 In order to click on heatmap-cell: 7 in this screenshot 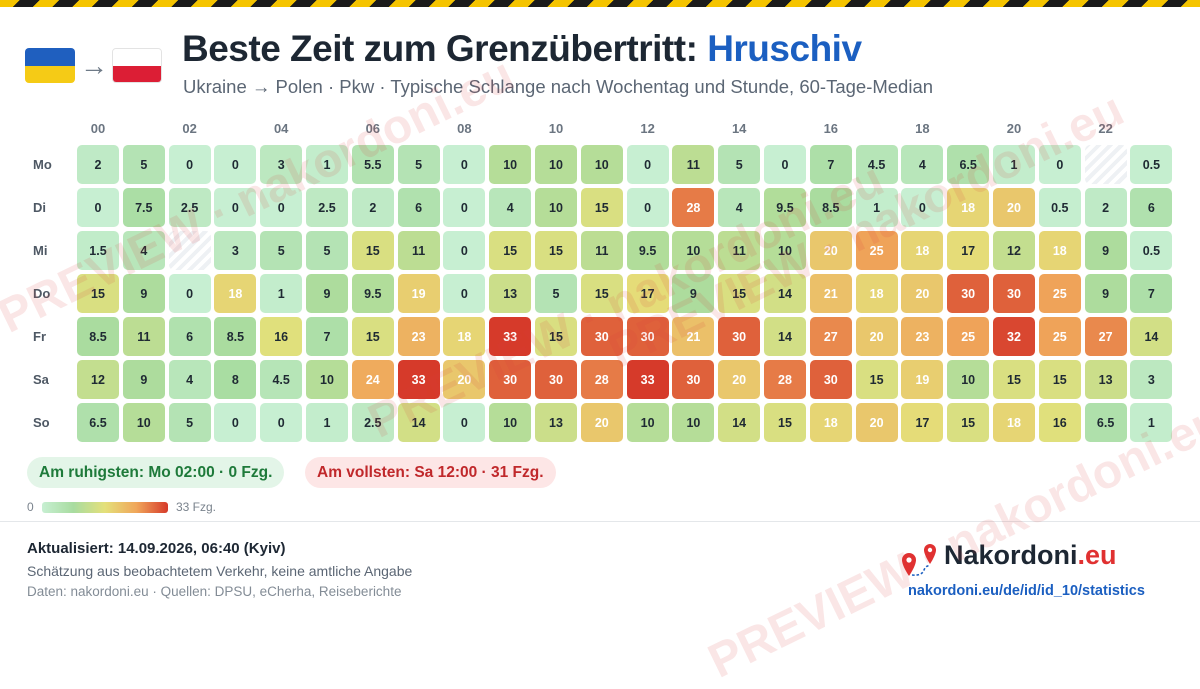, I will do `click(1151, 293)`.